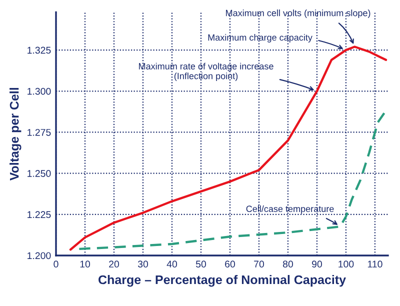 The width and height of the screenshot is (400, 306). What do you see at coordinates (346, 264) in the screenshot?
I see `x-tick-label: 100` at bounding box center [346, 264].